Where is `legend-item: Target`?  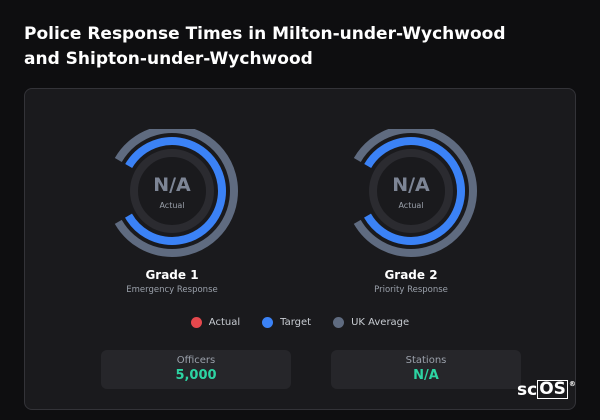
legend-item: Target is located at coordinates (286, 322).